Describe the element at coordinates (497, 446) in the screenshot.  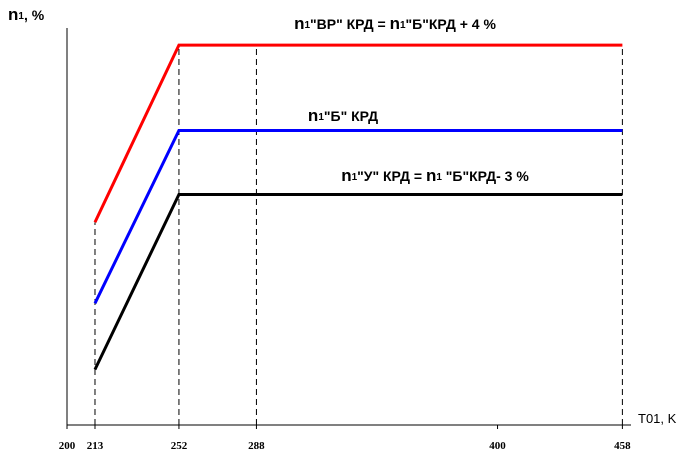
I see `x-tick-label: 400` at that location.